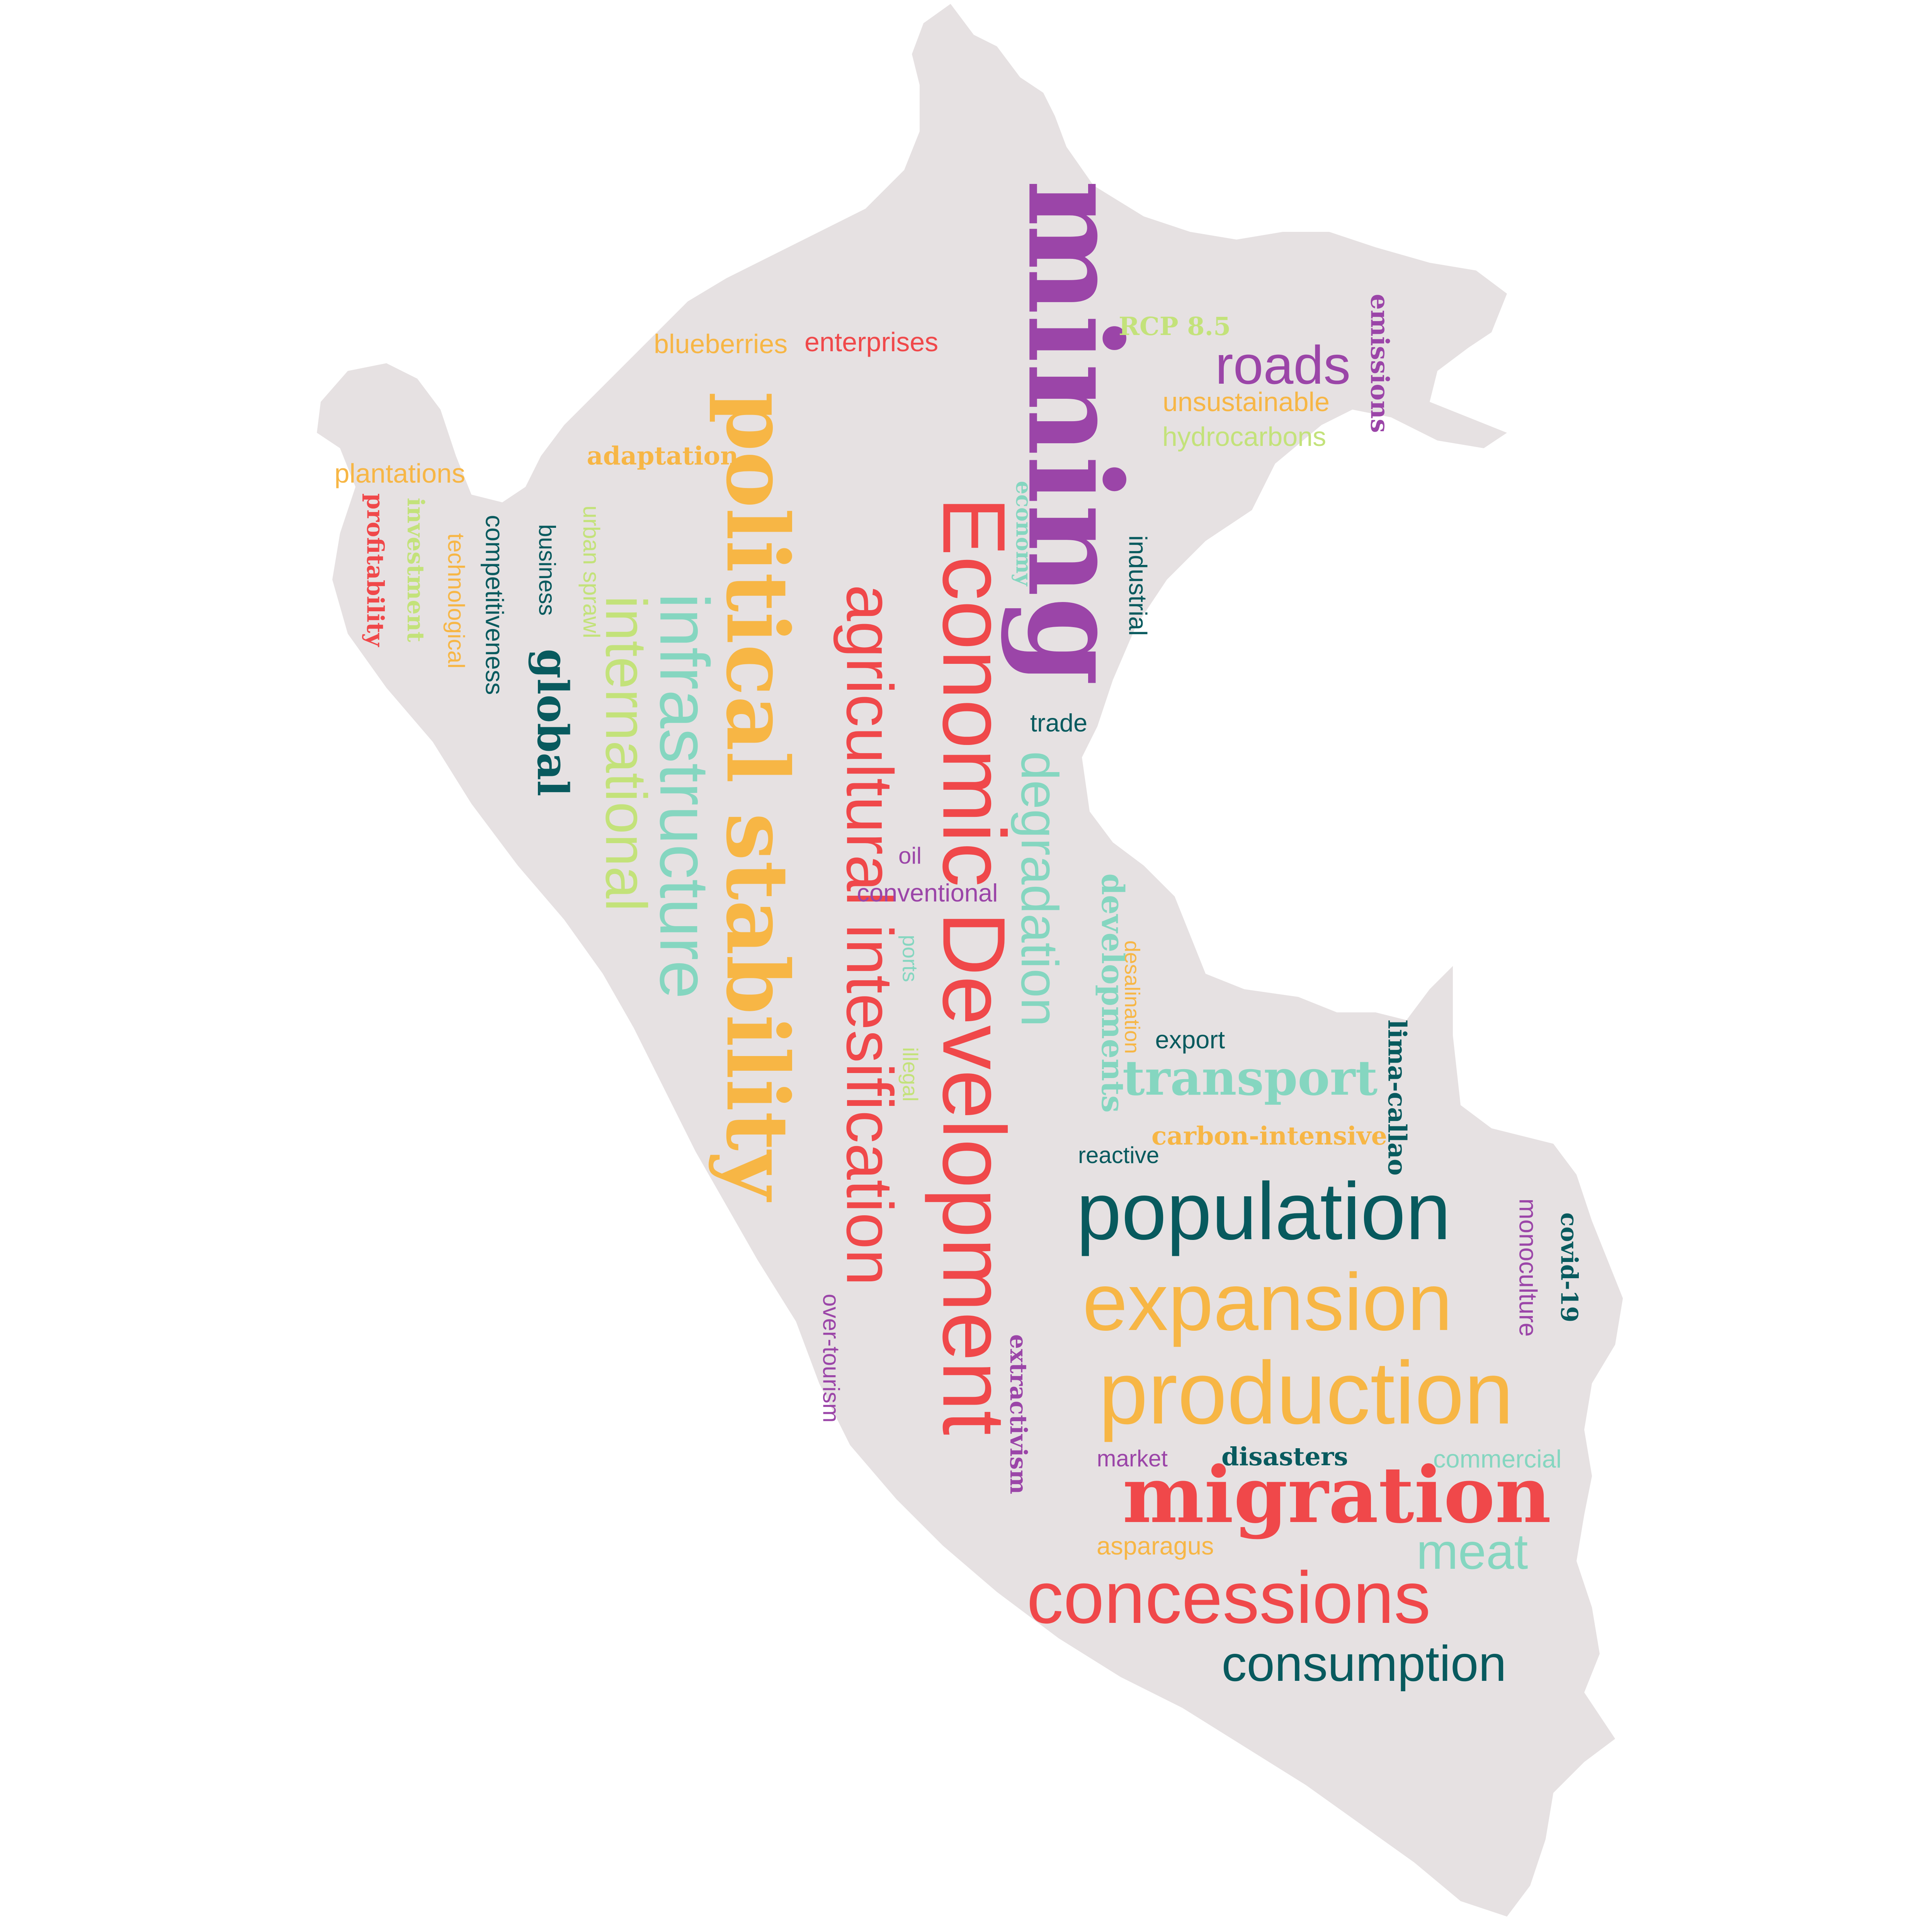  What do you see at coordinates (684, 796) in the screenshot?
I see `word-infrastructure: infrastructure` at bounding box center [684, 796].